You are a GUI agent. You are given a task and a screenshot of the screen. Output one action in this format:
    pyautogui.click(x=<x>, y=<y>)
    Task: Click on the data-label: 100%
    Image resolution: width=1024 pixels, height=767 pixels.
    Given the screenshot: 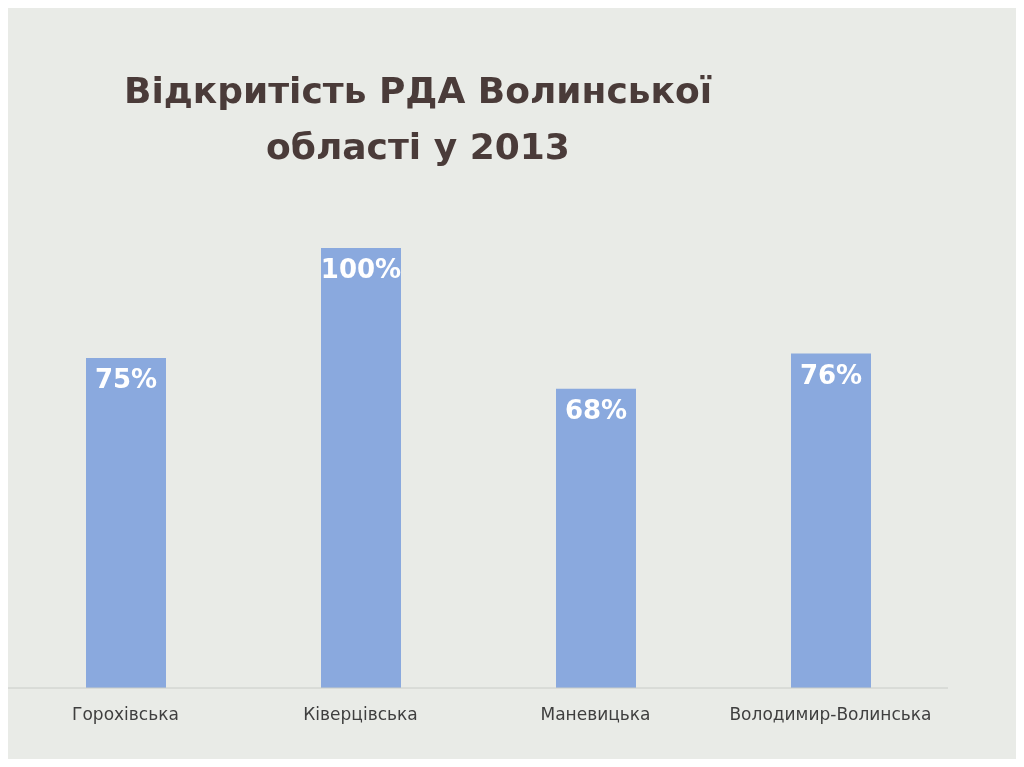 What is the action you would take?
    pyautogui.click(x=361, y=269)
    